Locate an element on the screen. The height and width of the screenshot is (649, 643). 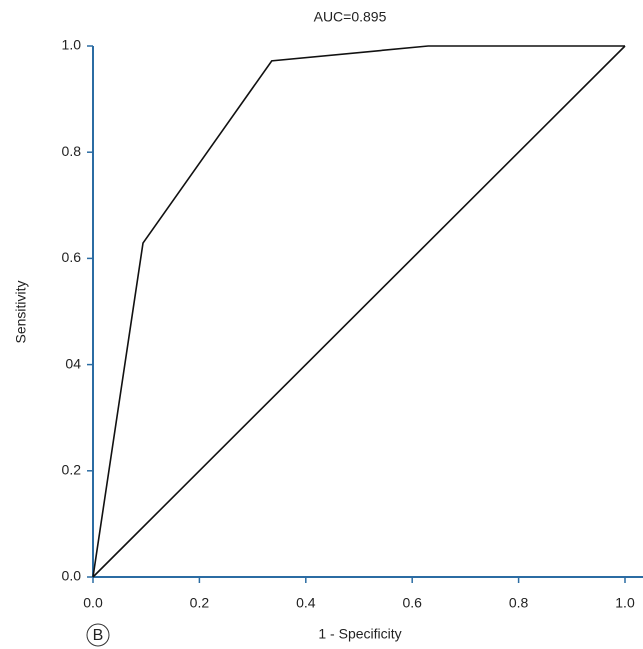
panel-circle is located at coordinates (98, 635).